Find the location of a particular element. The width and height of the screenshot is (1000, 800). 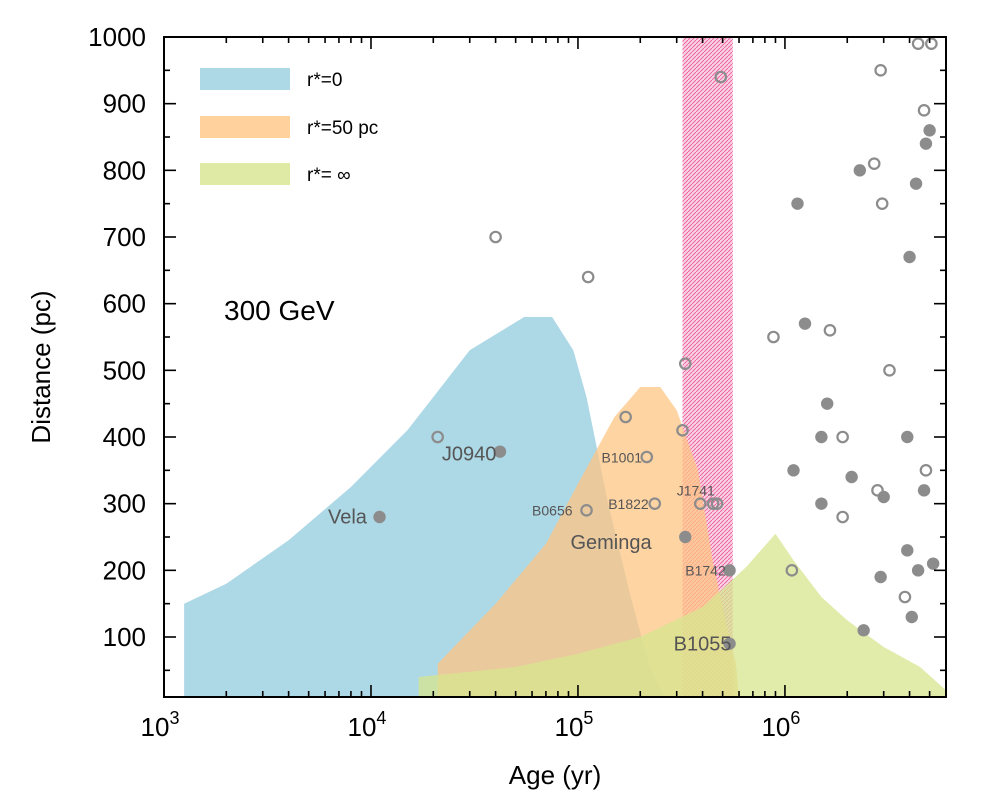

y-axis-title: Distance (pc) is located at coordinates (41, 366).